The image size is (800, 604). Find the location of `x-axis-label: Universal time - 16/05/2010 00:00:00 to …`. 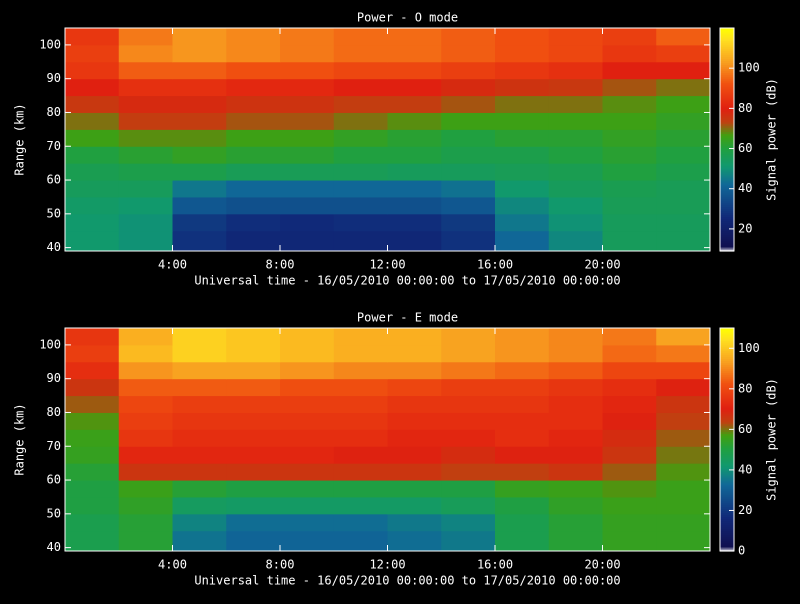

x-axis-label: Universal time - 16/05/2010 00:00:00 to … is located at coordinates (407, 581).